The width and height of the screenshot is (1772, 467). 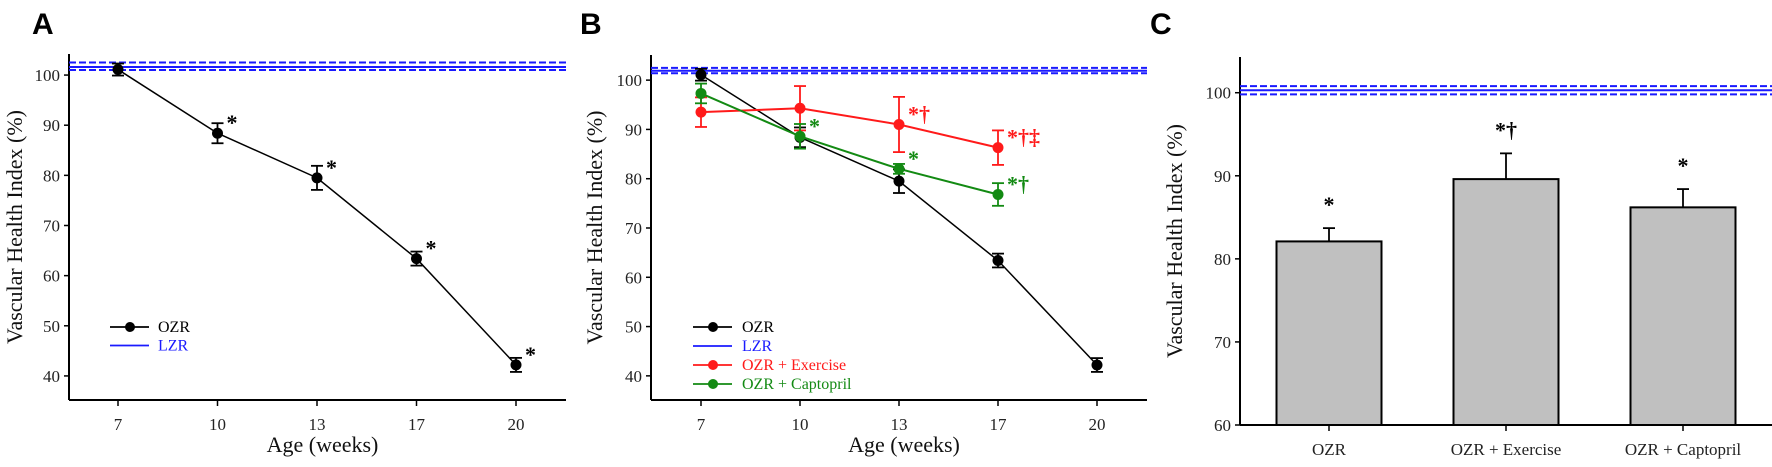 I want to click on panel-letter: A, so click(x=43, y=24).